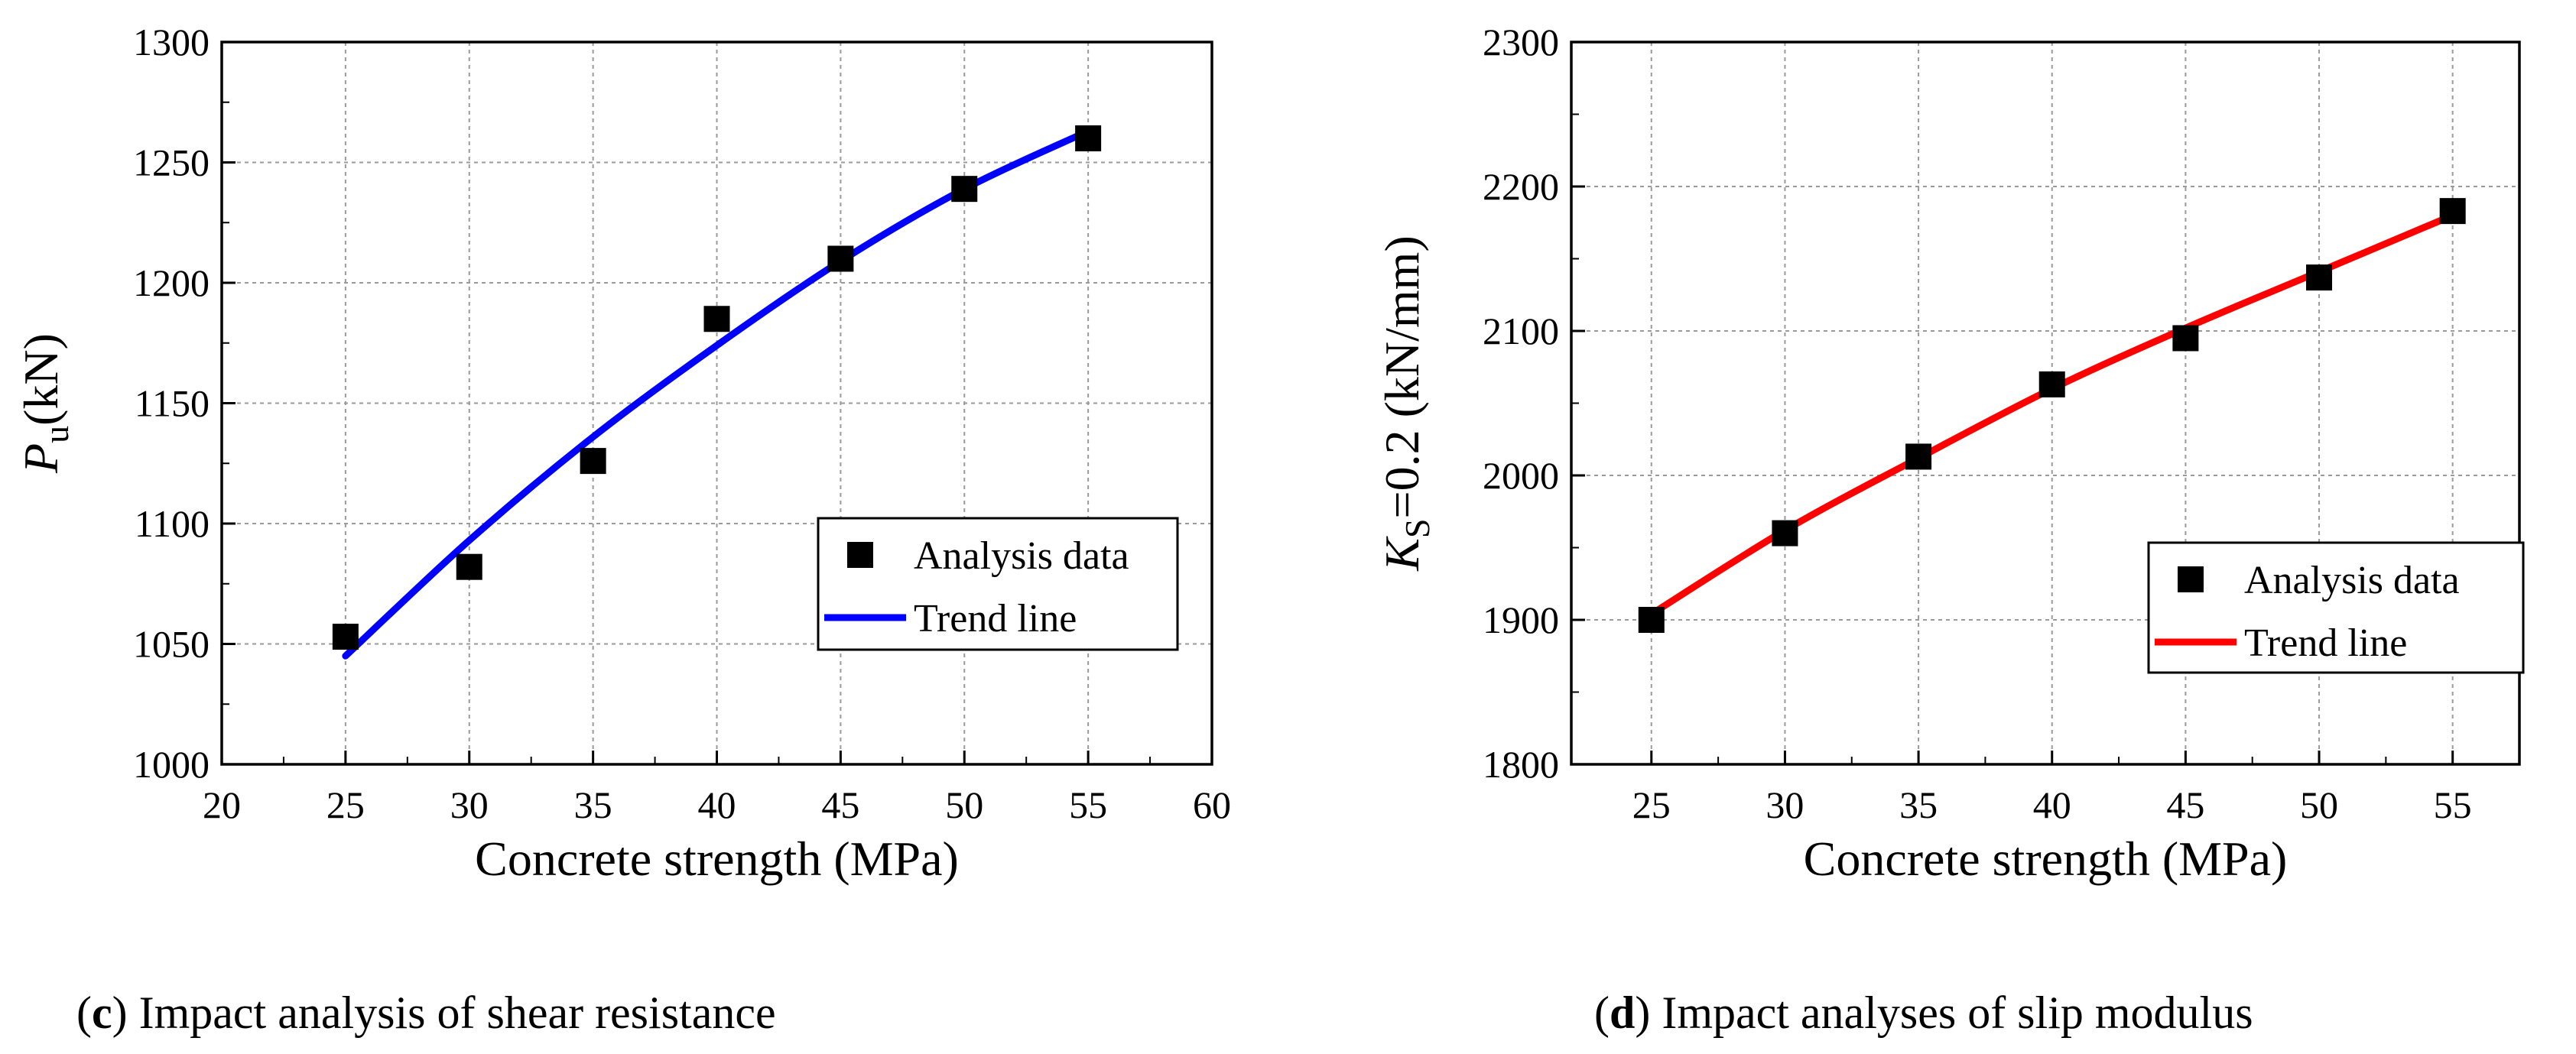 The height and width of the screenshot is (1054, 2576). I want to click on y-tick-label: 1900, so click(1521, 619).